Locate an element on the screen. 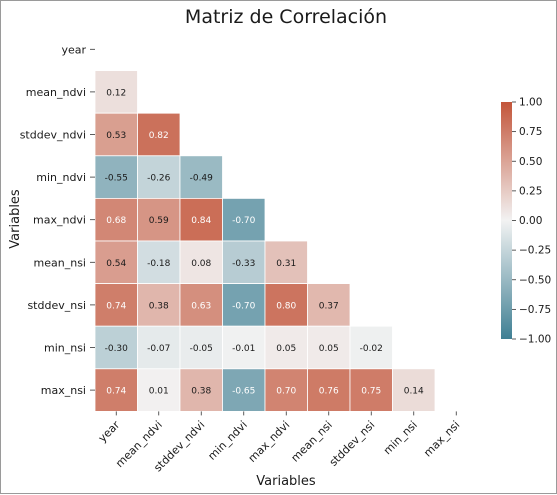 This screenshot has height=495, width=557. colorbar-tick-label: −0.75 is located at coordinates (535, 310).